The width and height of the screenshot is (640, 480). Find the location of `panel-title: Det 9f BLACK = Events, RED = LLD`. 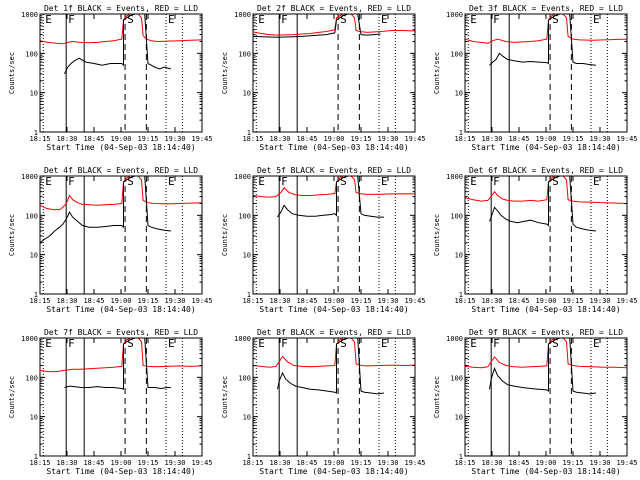

panel-title: Det 9f BLACK = Events, RED = LLD is located at coordinates (546, 332).